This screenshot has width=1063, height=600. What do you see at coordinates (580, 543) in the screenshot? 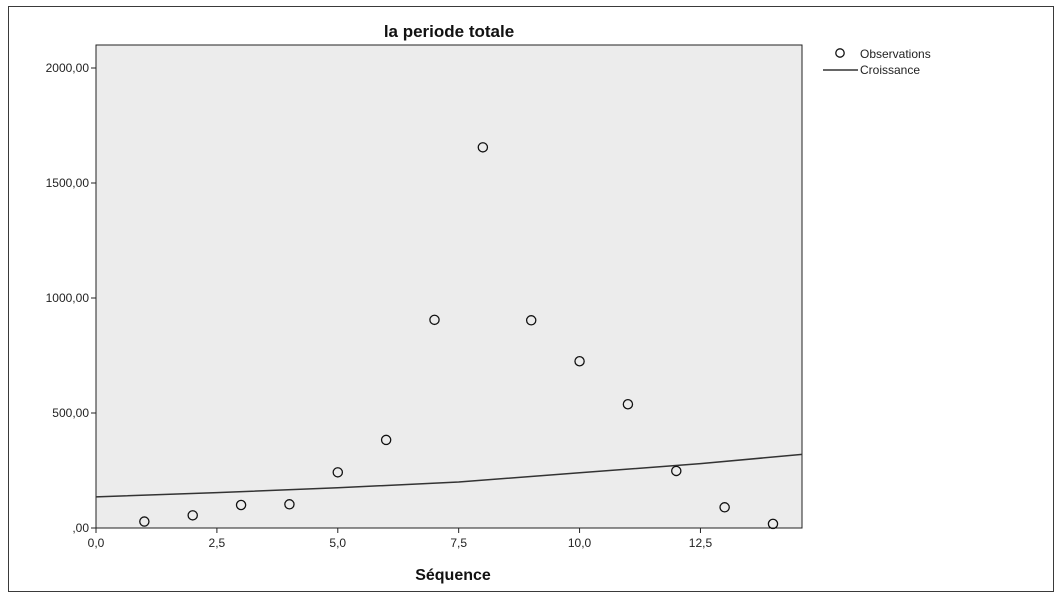
I see `x-tick-label: 10,0` at bounding box center [580, 543].